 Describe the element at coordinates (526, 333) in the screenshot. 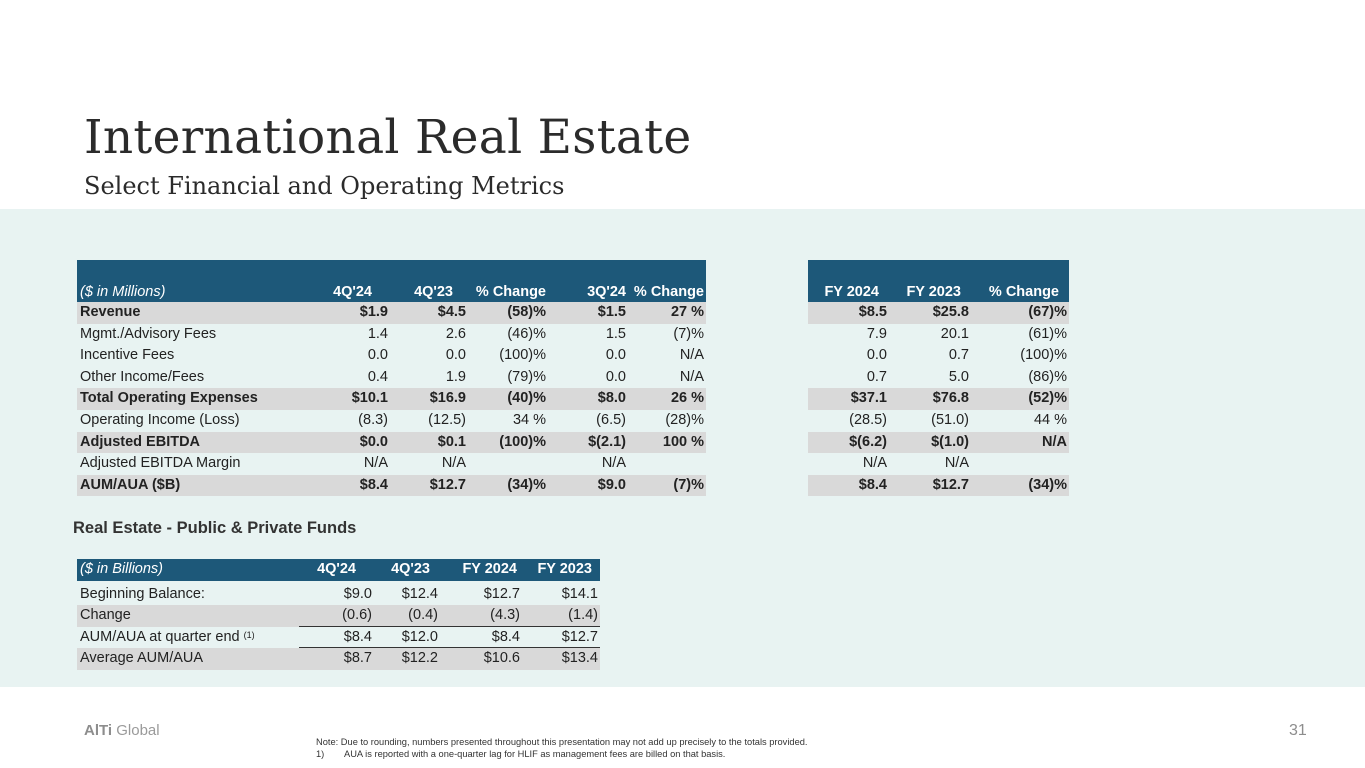

I see `table-cell: (46)%` at that location.